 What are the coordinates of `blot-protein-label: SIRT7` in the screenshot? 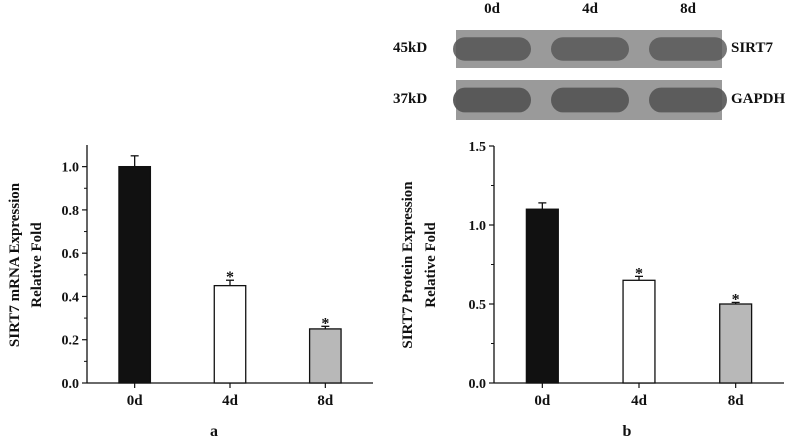 It's located at (752, 48).